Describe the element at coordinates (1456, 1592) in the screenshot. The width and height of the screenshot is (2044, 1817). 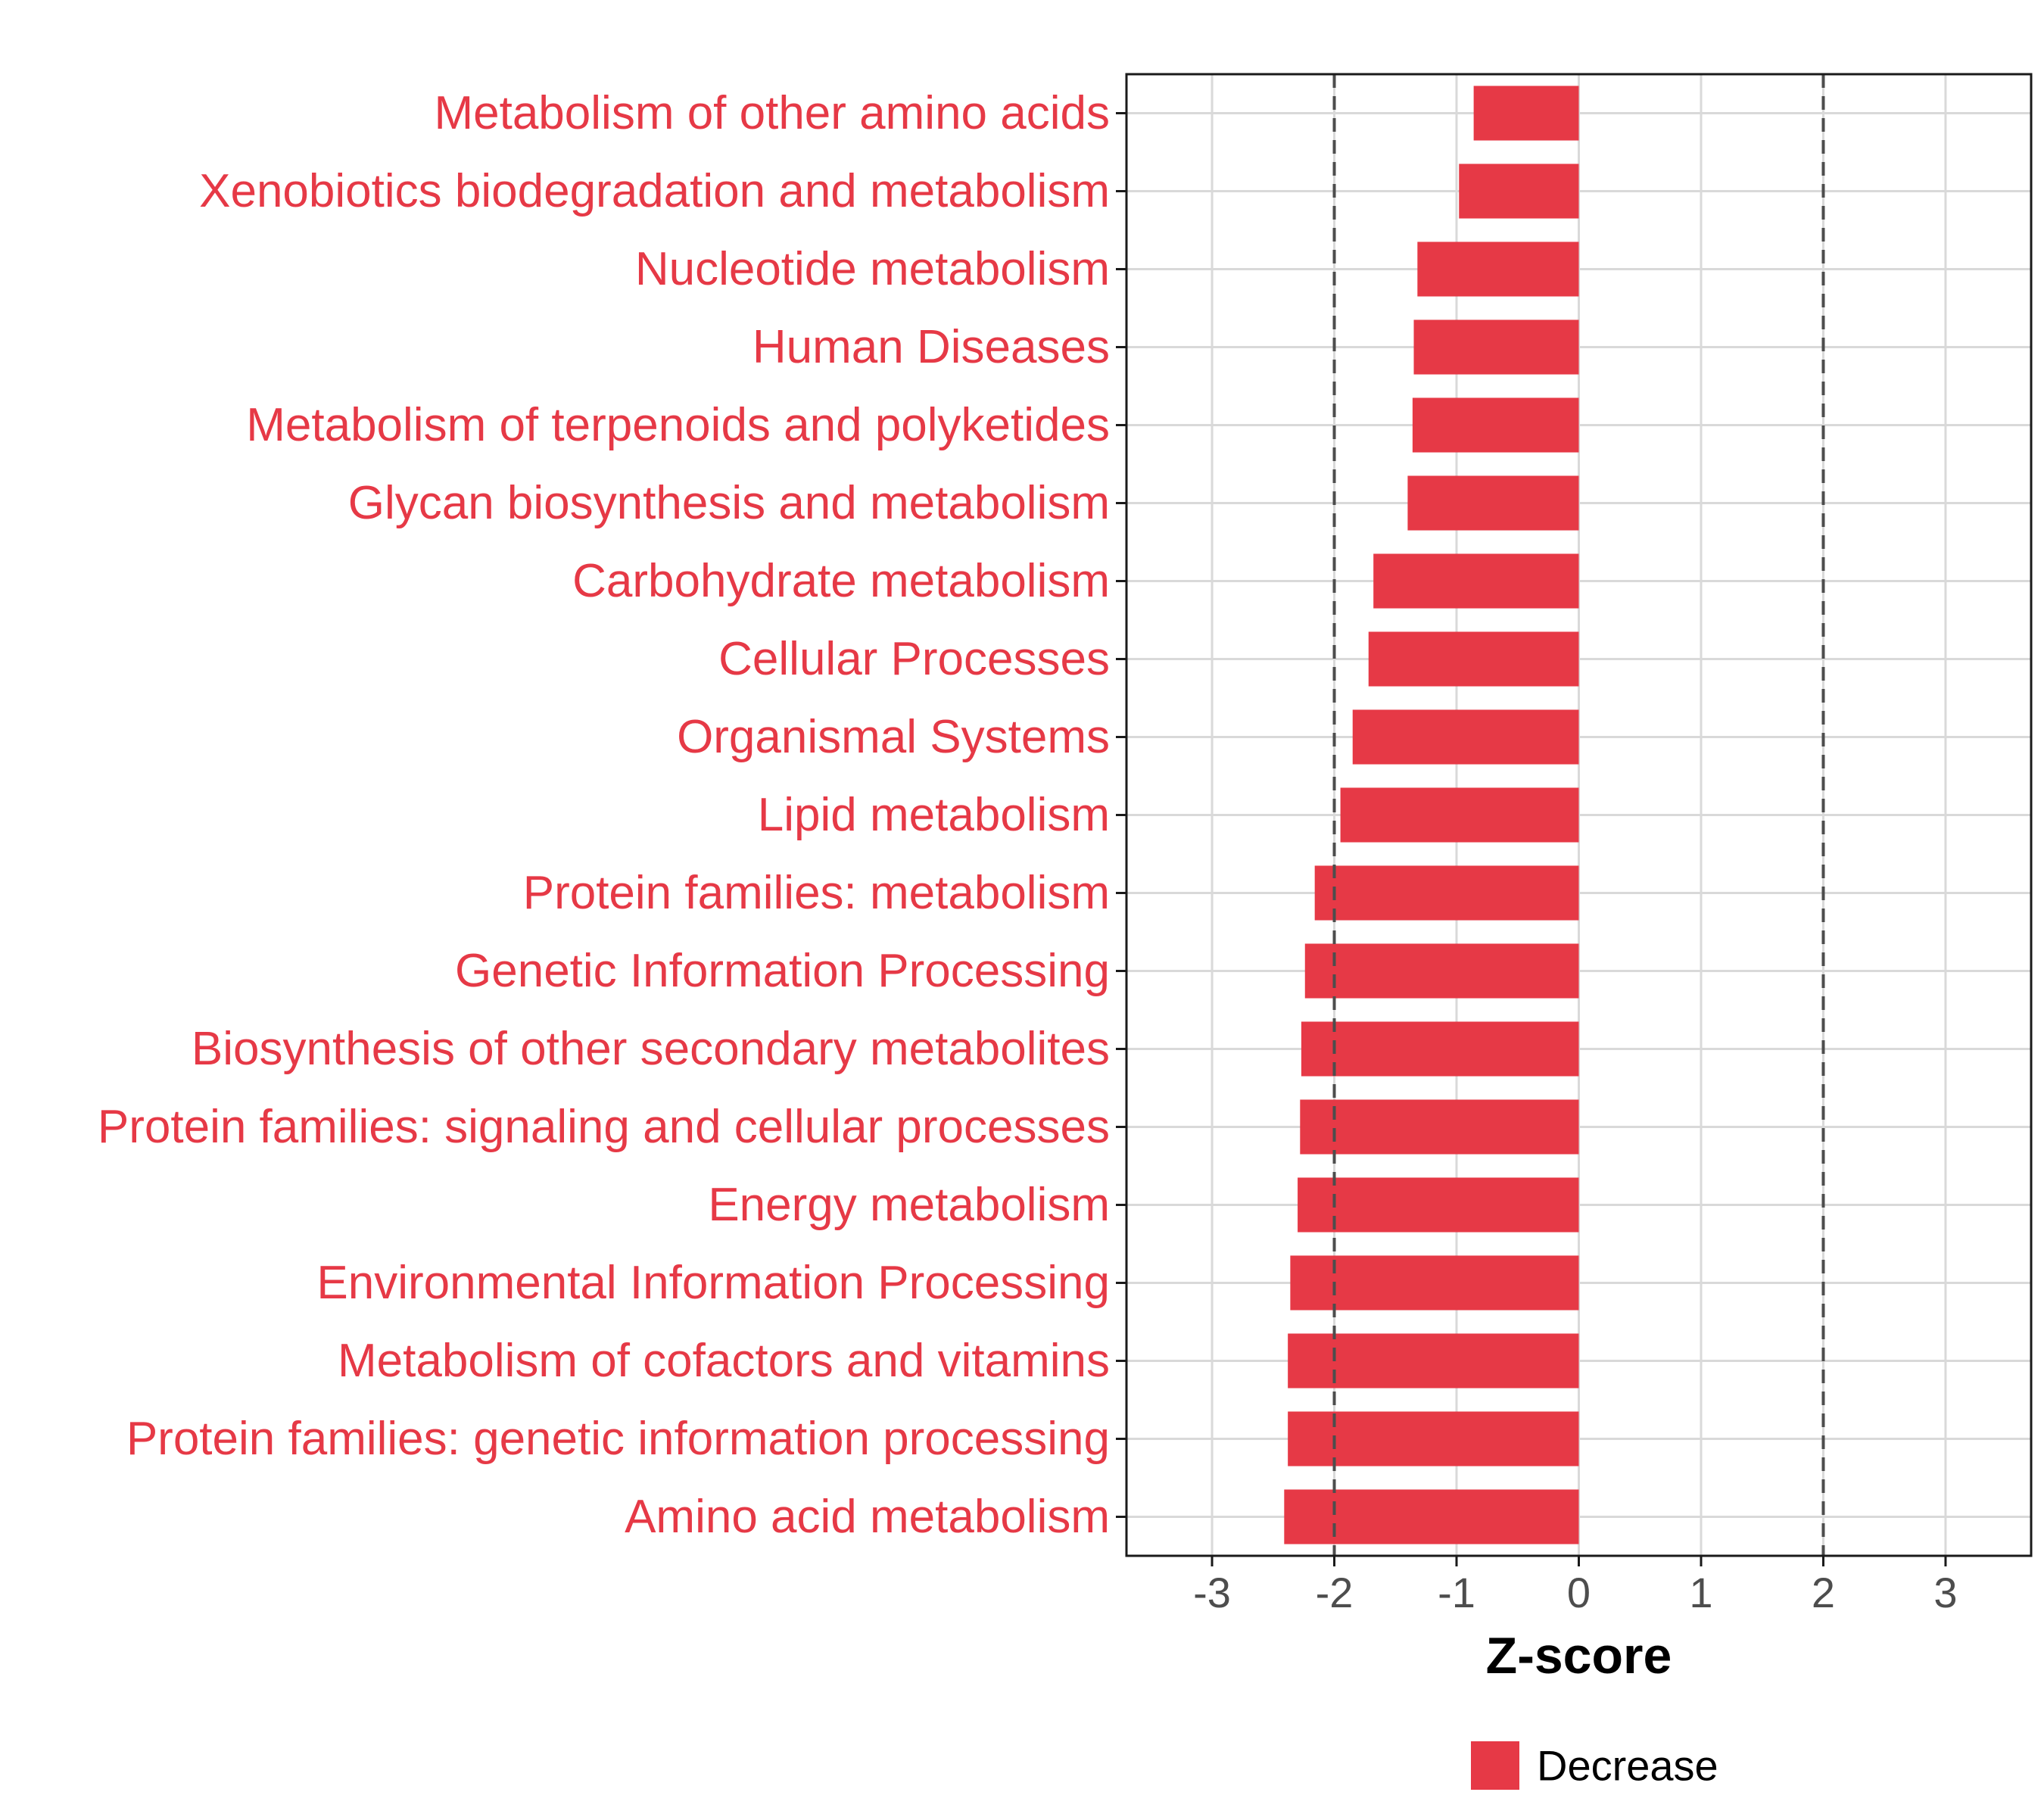
I see `x-tick-label: -1` at that location.